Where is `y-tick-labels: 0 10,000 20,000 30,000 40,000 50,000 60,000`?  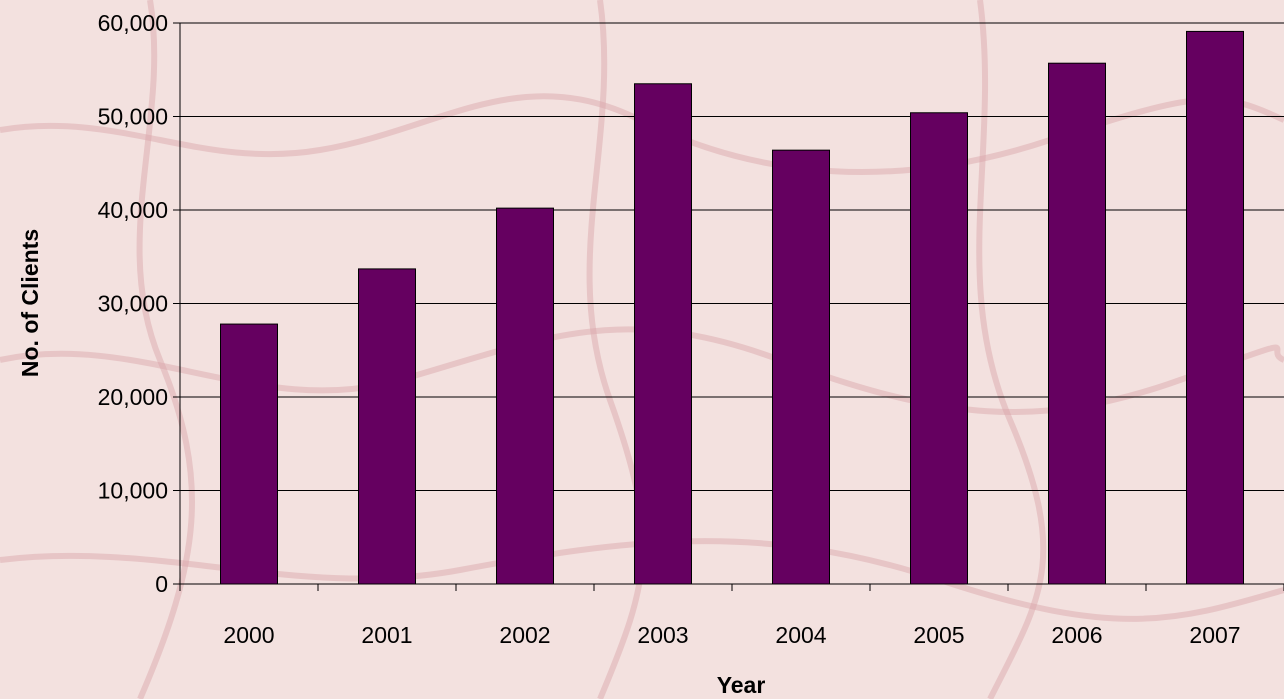 y-tick-labels: 0 10,000 20,000 30,000 40,000 50,000 60,000 is located at coordinates (133, 303).